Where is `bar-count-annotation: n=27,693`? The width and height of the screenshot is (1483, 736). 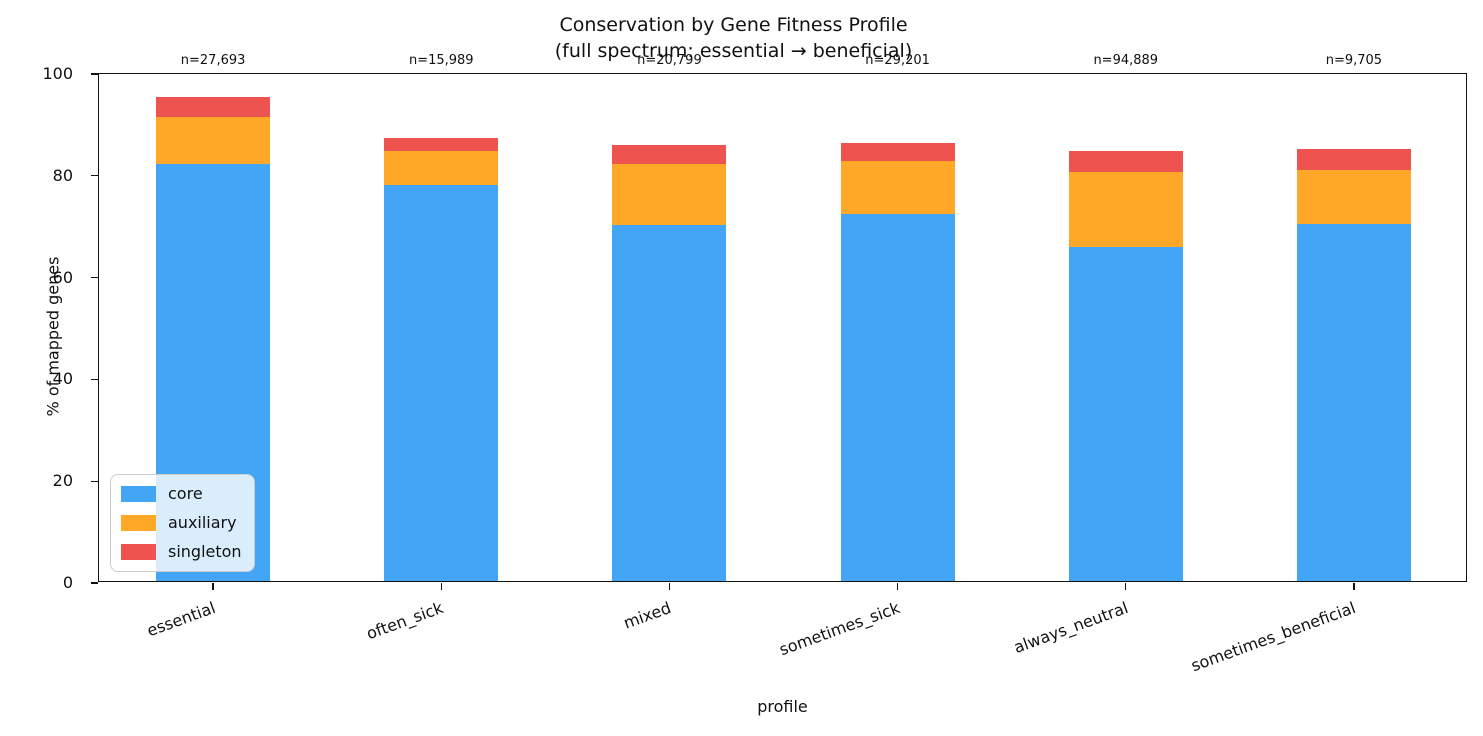 bar-count-annotation: n=27,693 is located at coordinates (213, 60).